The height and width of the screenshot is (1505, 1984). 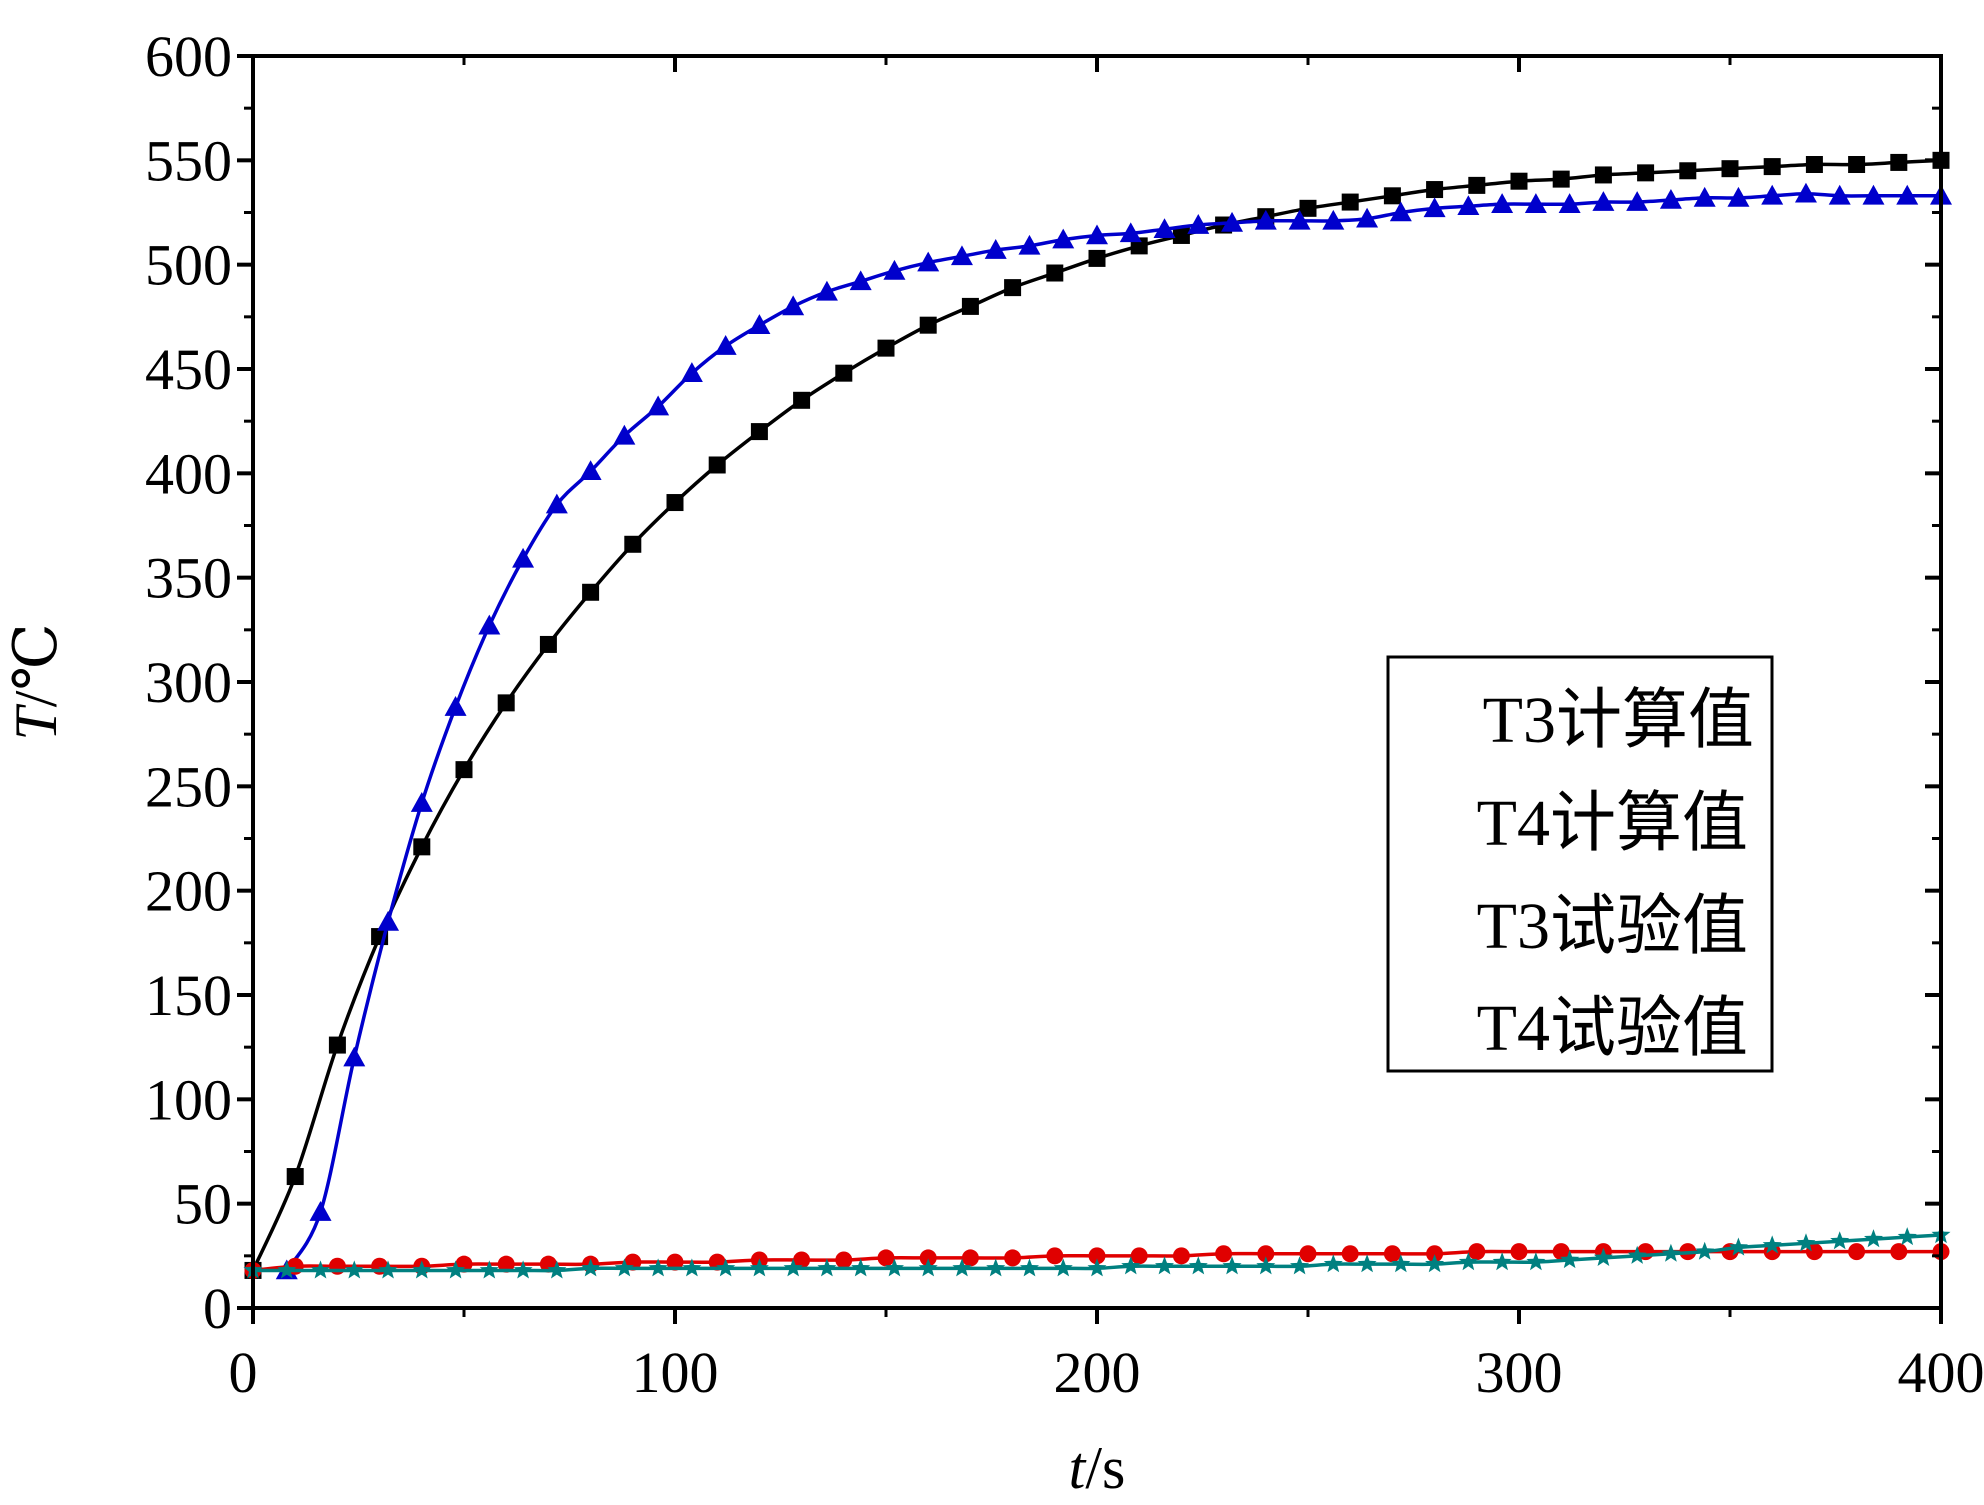 What do you see at coordinates (36, 722) in the screenshot?
I see `y-axis-title-var: T` at bounding box center [36, 722].